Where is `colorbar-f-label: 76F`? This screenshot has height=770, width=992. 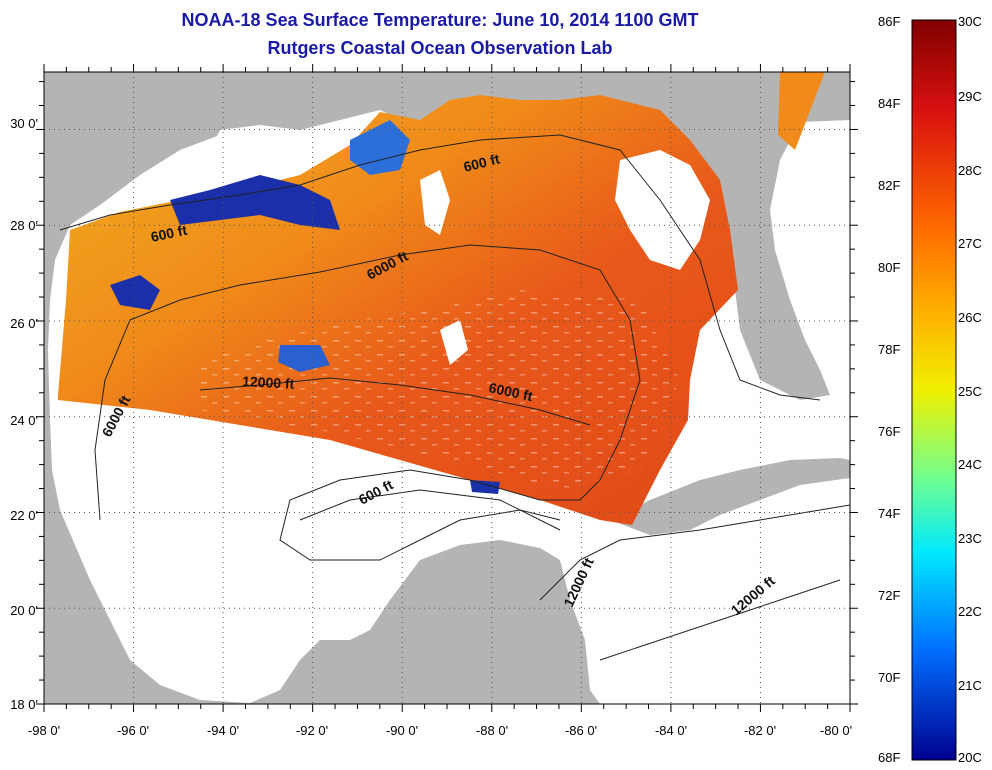
colorbar-f-label: 76F is located at coordinates (889, 431).